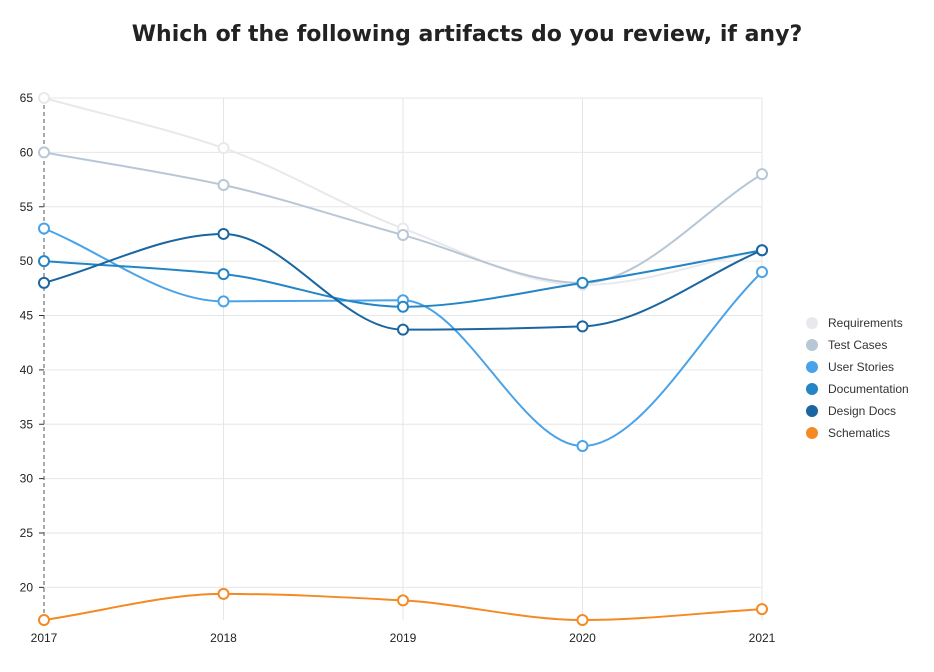  Describe the element at coordinates (27, 152) in the screenshot. I see `y-tick-label: 60` at that location.